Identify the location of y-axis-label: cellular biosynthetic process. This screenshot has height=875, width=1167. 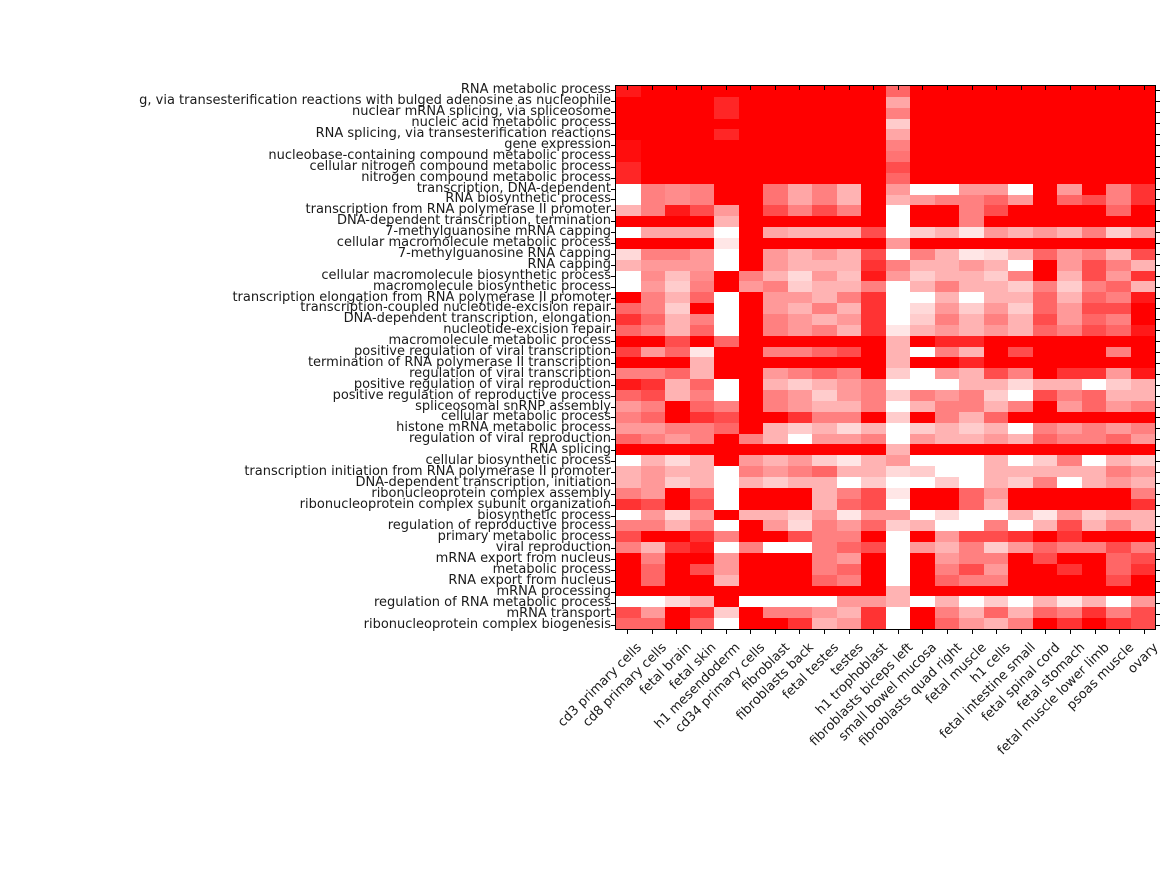
(518, 461).